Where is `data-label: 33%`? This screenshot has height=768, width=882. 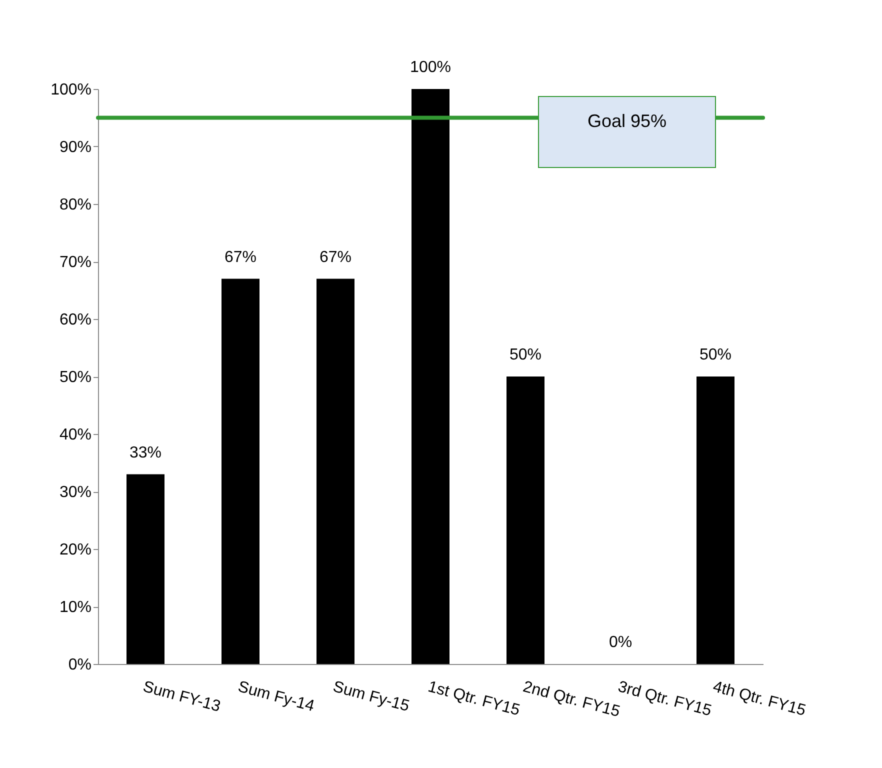
data-label: 33% is located at coordinates (145, 453).